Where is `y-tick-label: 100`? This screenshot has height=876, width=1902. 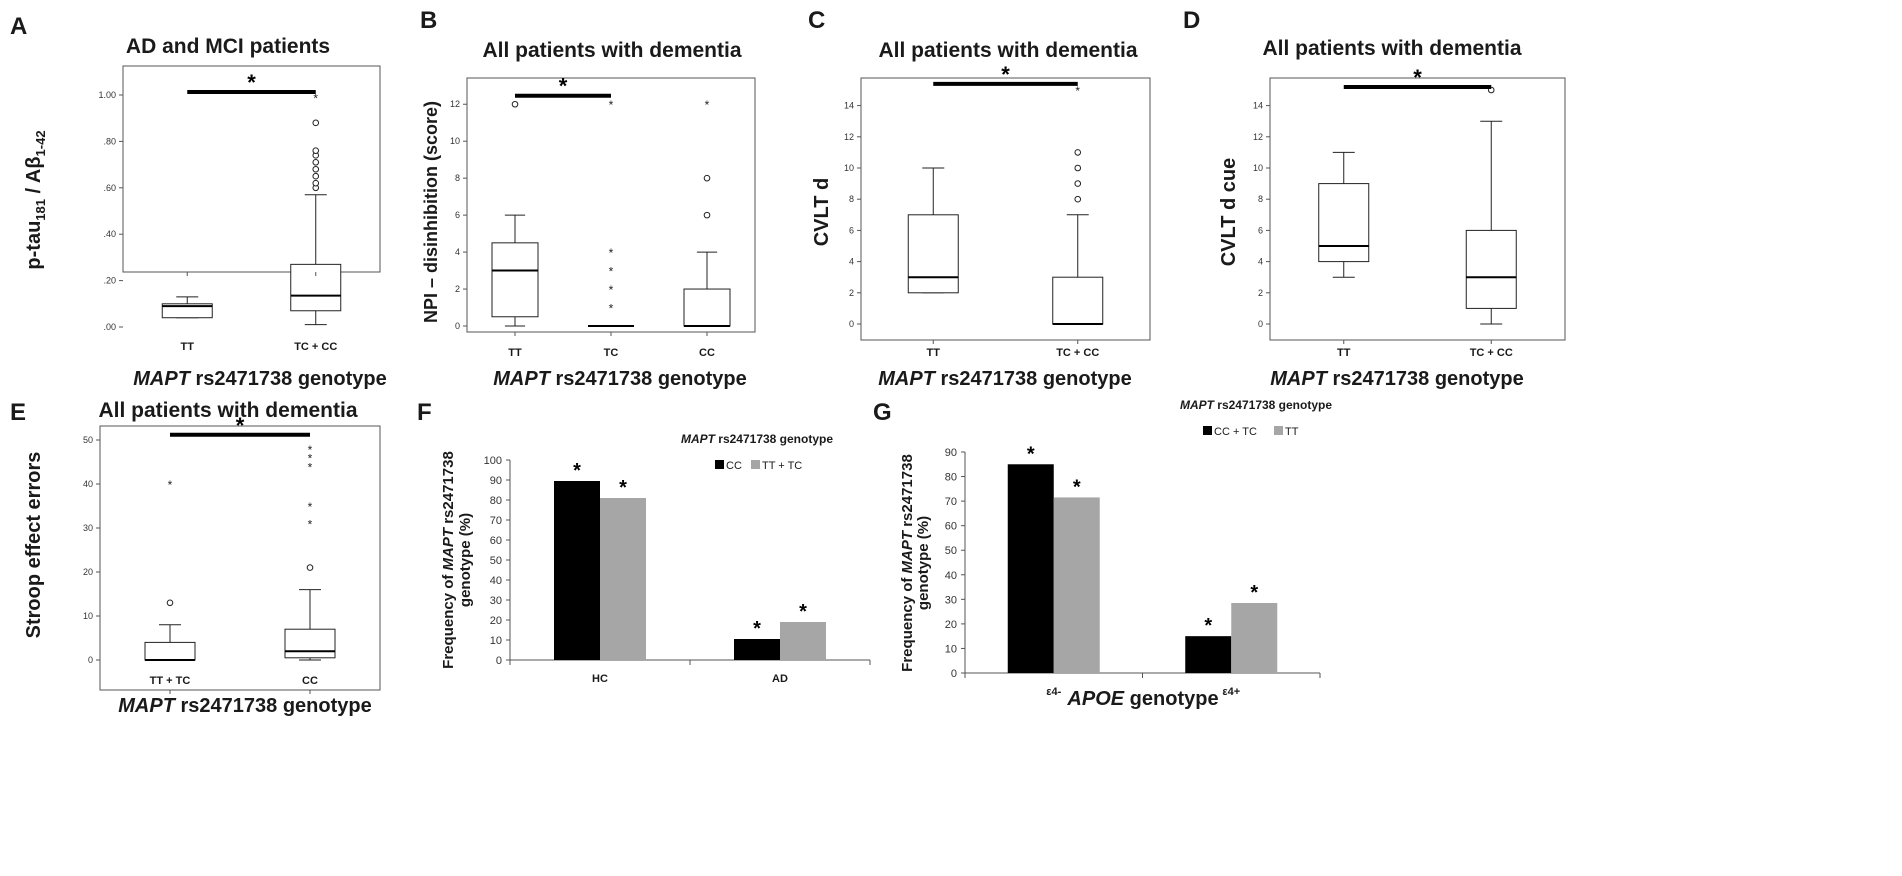 y-tick-label: 100 is located at coordinates (493, 461).